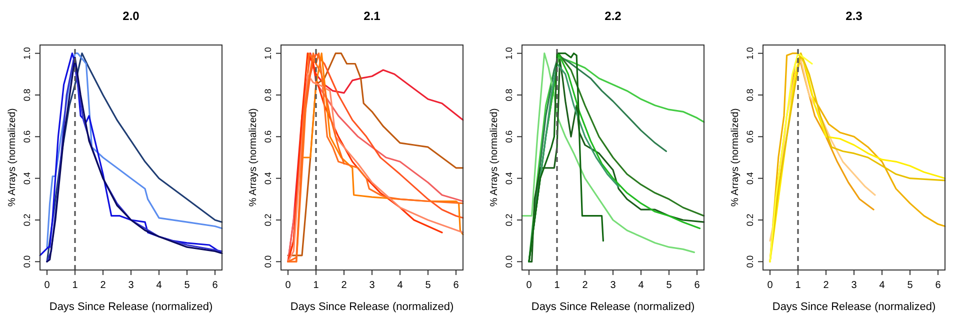 This screenshot has height=325, width=974. What do you see at coordinates (372, 16) in the screenshot?
I see `chart-title: 2.1` at bounding box center [372, 16].